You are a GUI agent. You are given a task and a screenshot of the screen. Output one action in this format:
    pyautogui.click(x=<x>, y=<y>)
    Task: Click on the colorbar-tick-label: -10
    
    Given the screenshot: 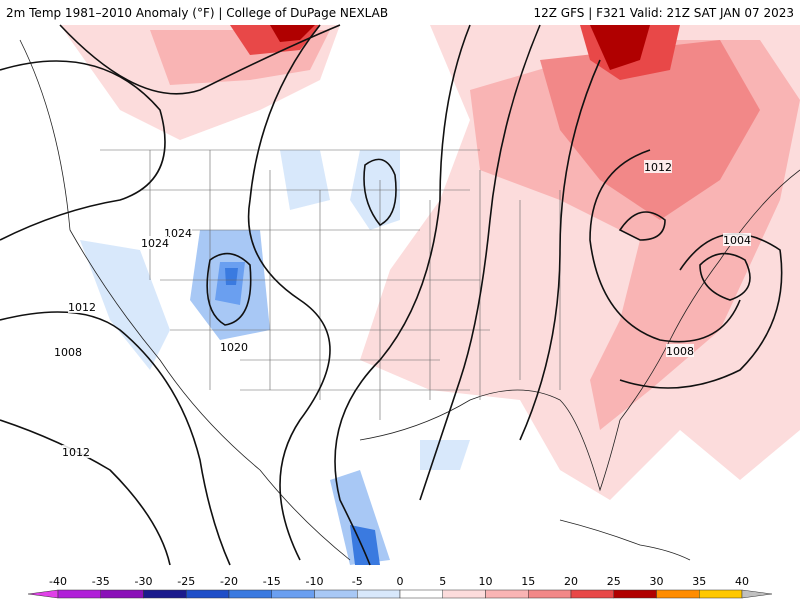 What is the action you would take?
    pyautogui.click(x=315, y=581)
    